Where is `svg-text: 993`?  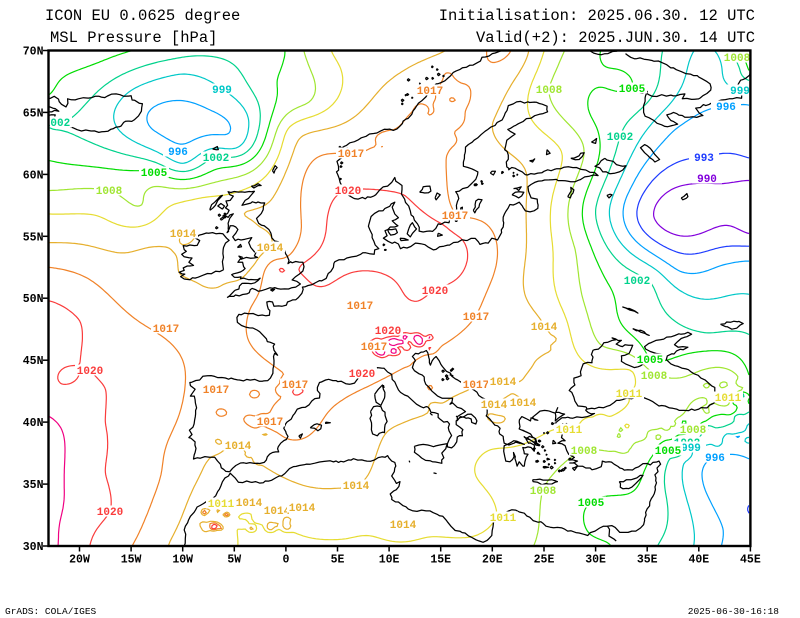
svg-text: 993 is located at coordinates (704, 159).